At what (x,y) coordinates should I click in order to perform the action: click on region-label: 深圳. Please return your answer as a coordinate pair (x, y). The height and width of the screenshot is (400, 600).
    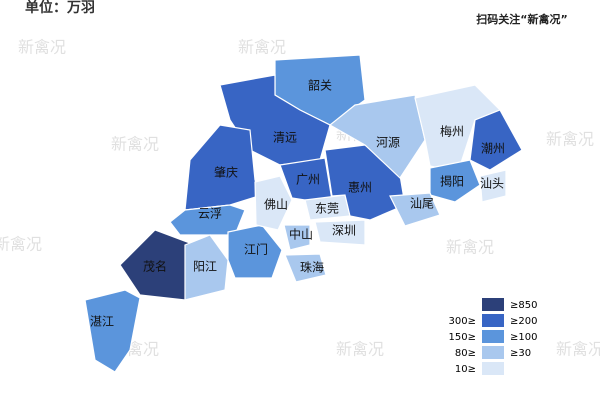
    Looking at the image, I should click on (344, 231).